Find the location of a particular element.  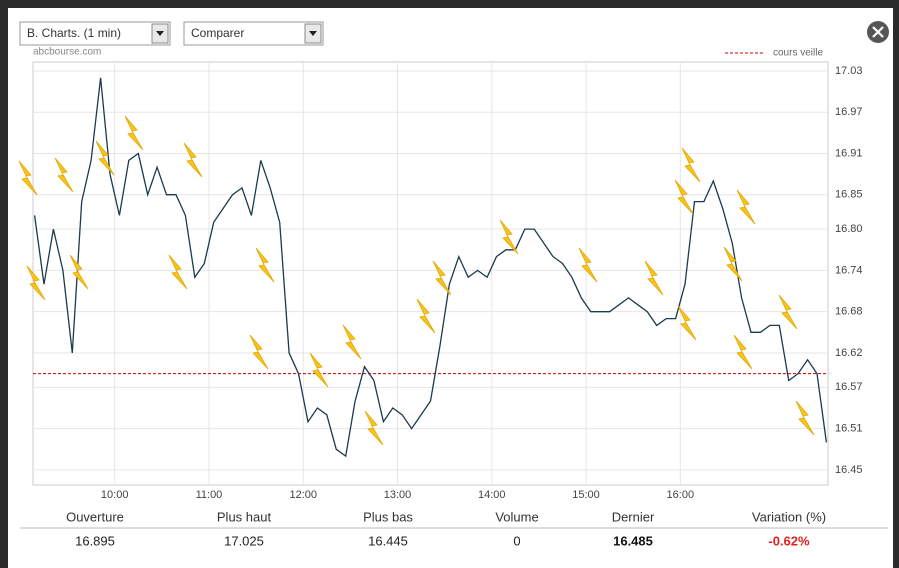

y-tick-label: 16.80 is located at coordinates (849, 229).